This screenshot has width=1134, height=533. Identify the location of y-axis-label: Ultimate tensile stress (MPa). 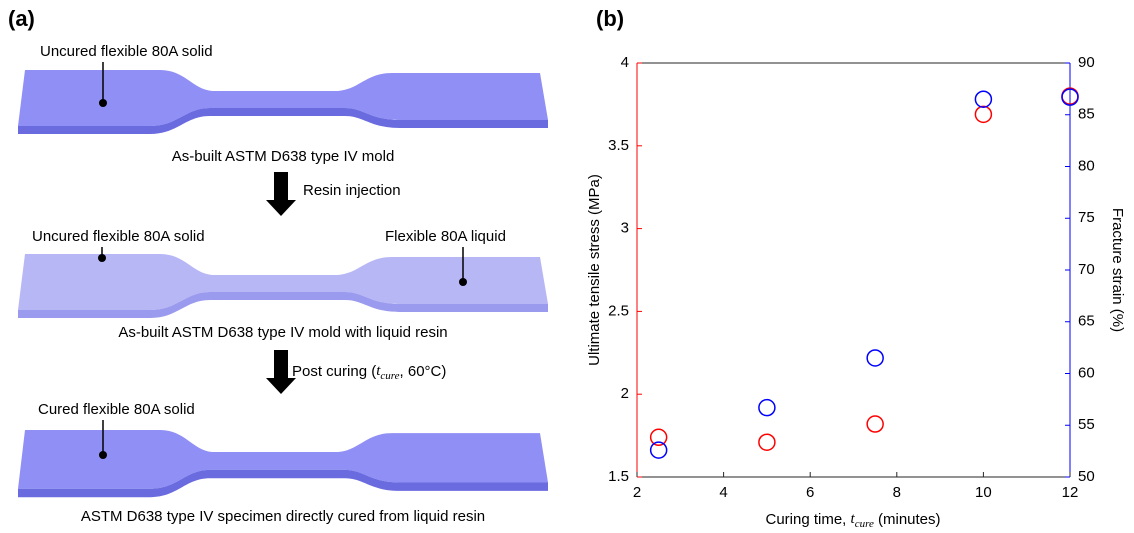
(594, 270).